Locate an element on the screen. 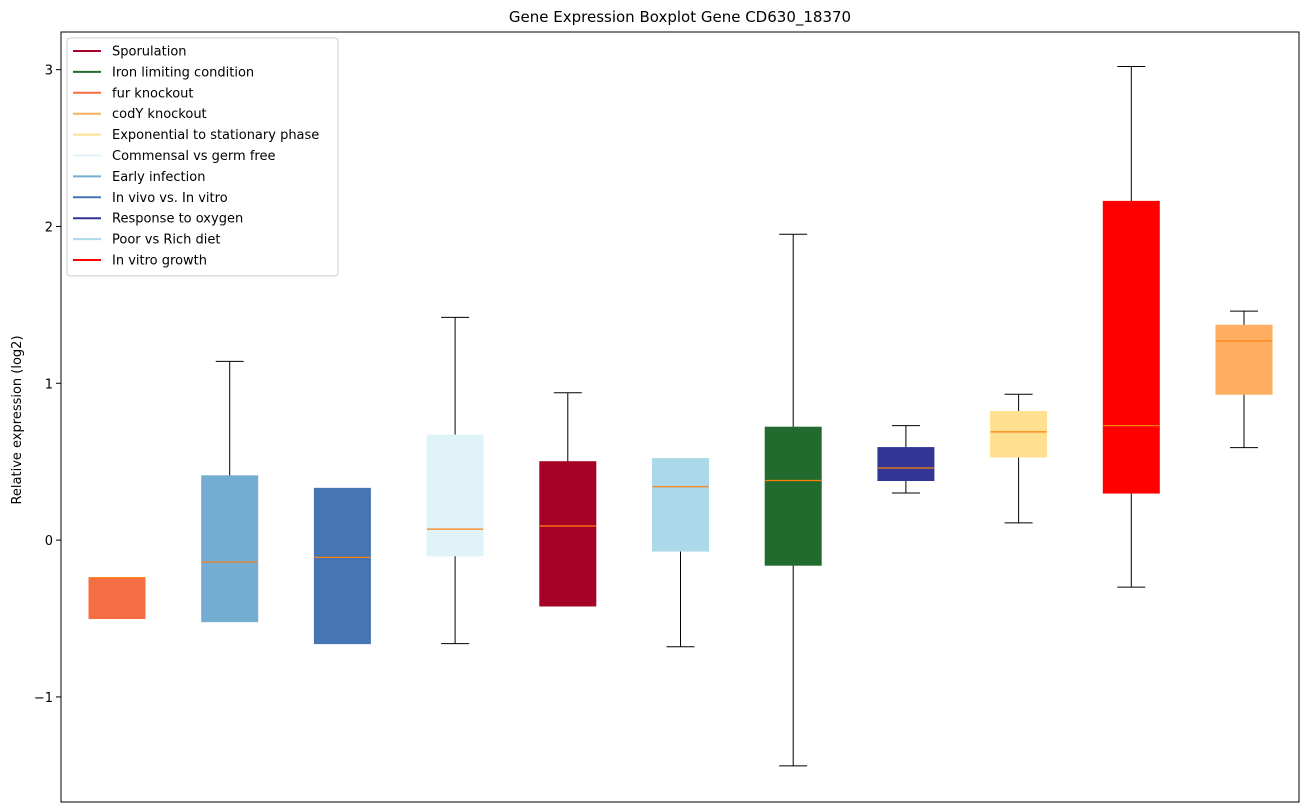 The image size is (1309, 812). y-tick-label: 3 is located at coordinates (49, 71).